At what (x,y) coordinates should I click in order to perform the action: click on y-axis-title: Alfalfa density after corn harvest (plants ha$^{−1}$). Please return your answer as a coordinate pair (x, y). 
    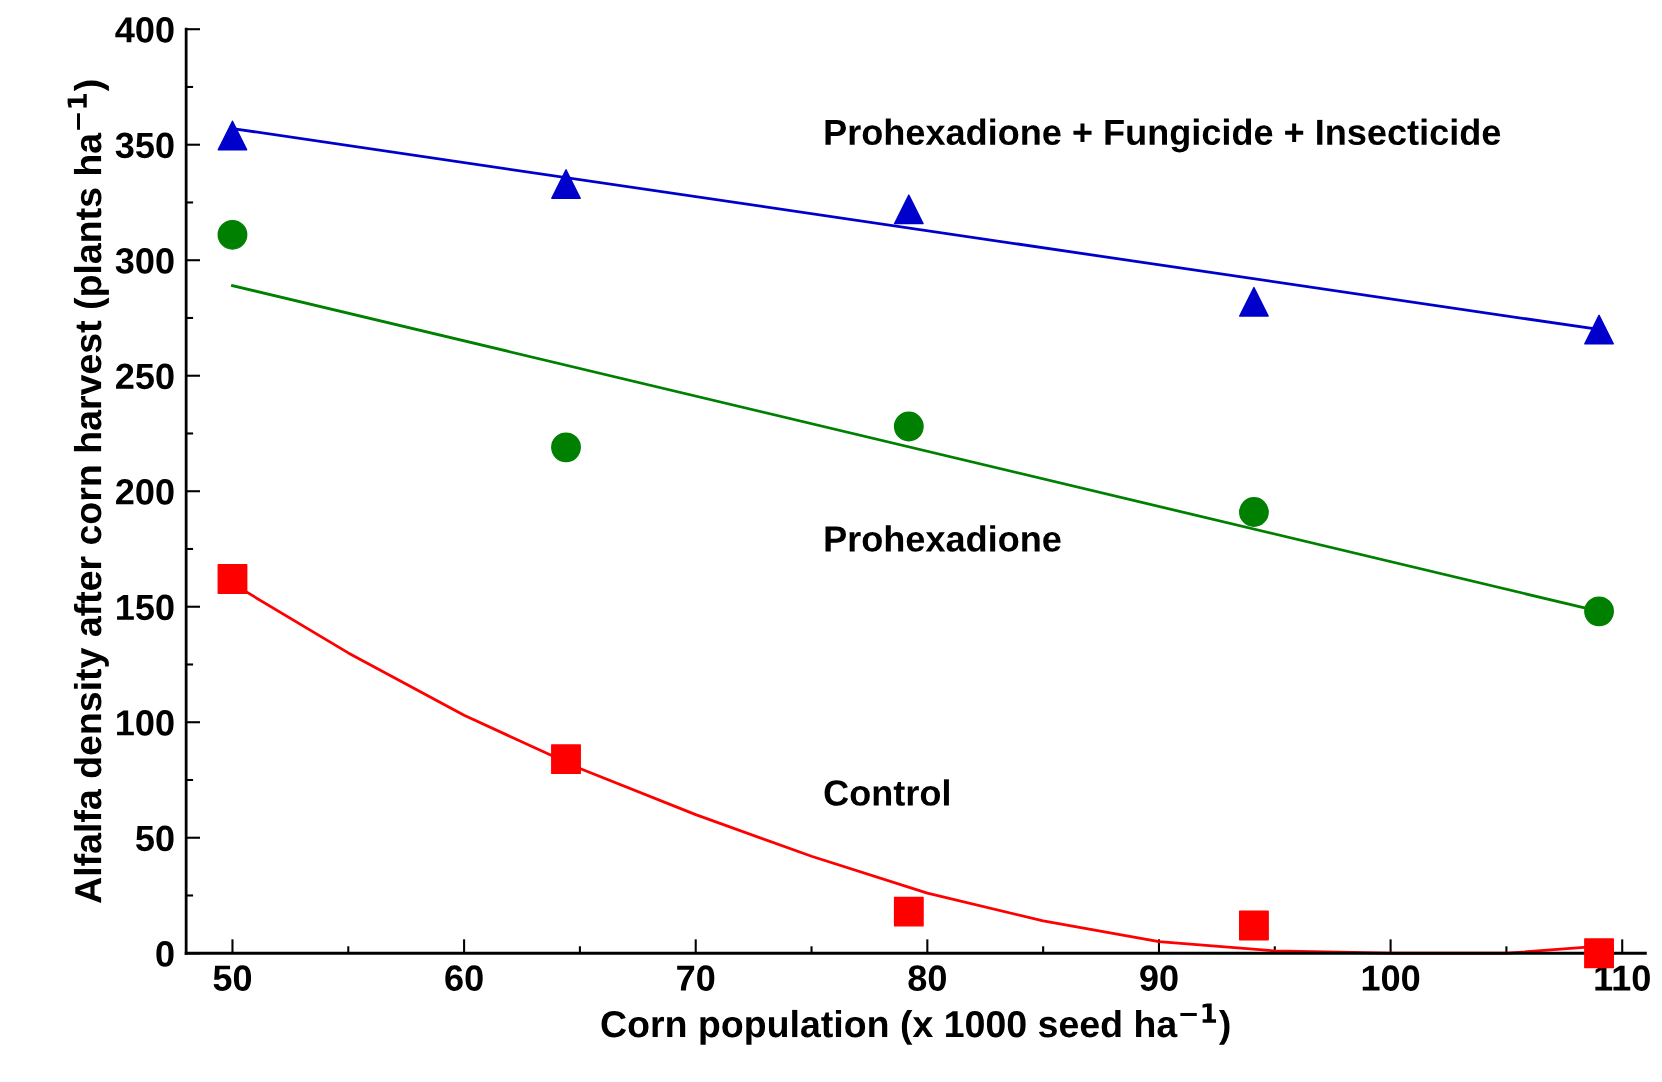
    Looking at the image, I should click on (88, 491).